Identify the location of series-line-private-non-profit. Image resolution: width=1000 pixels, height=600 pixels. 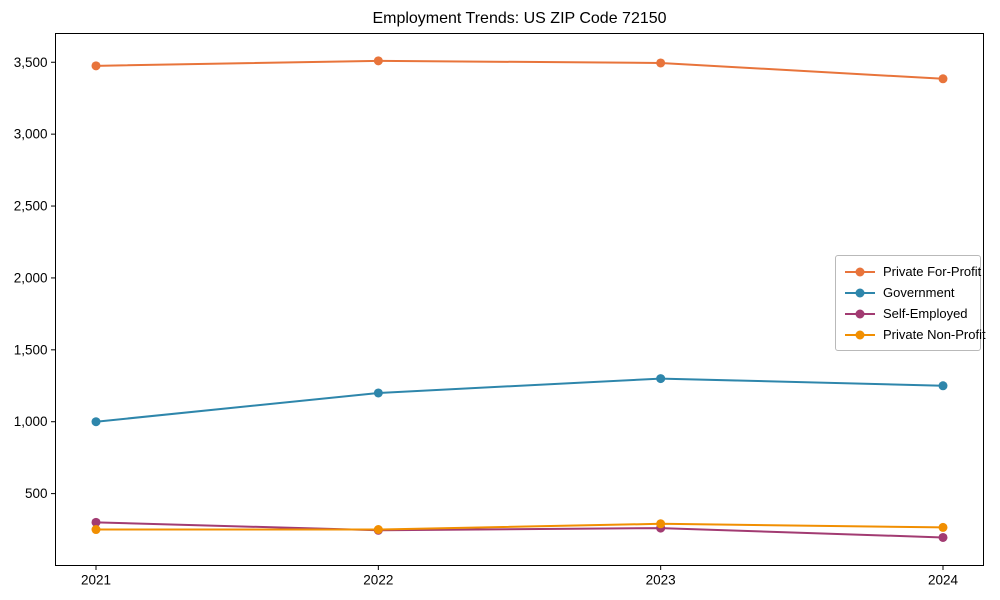
(519, 526).